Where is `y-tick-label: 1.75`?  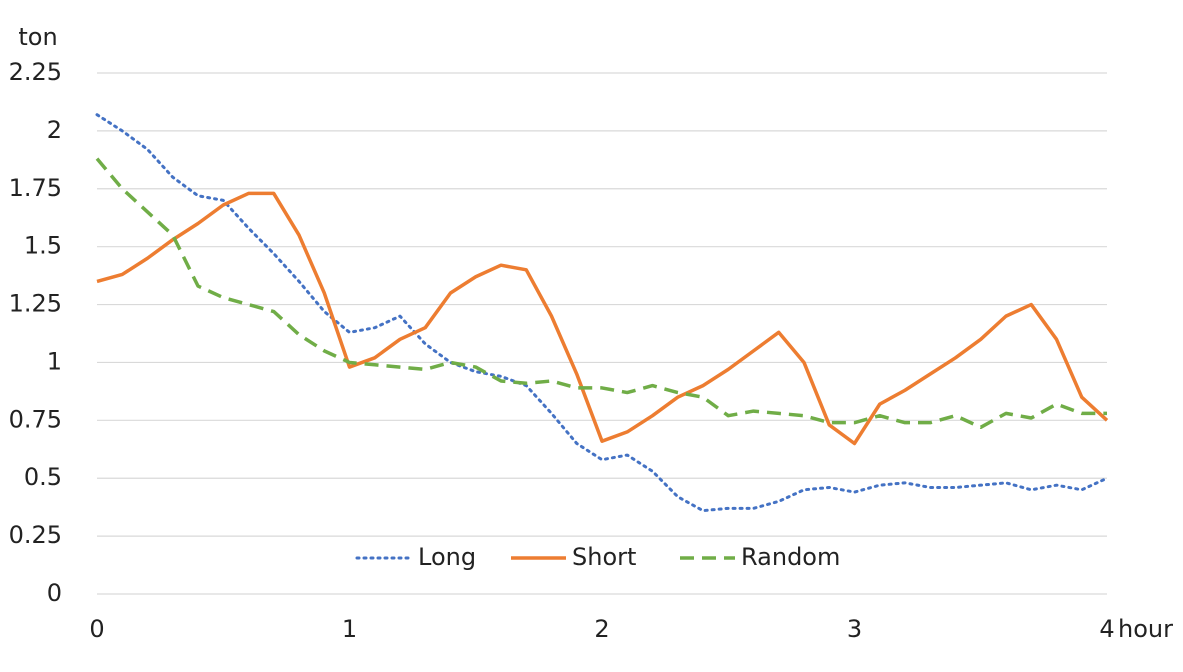
y-tick-label: 1.75 is located at coordinates (35, 188).